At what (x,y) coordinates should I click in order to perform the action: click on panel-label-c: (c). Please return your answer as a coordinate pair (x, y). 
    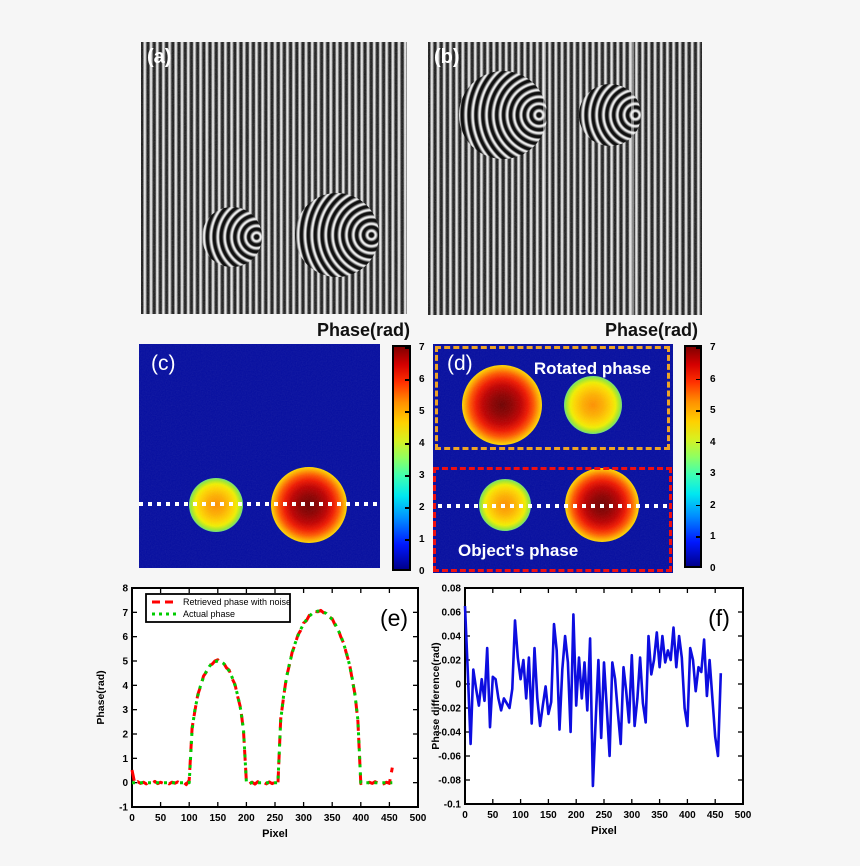
    Looking at the image, I should click on (163, 363).